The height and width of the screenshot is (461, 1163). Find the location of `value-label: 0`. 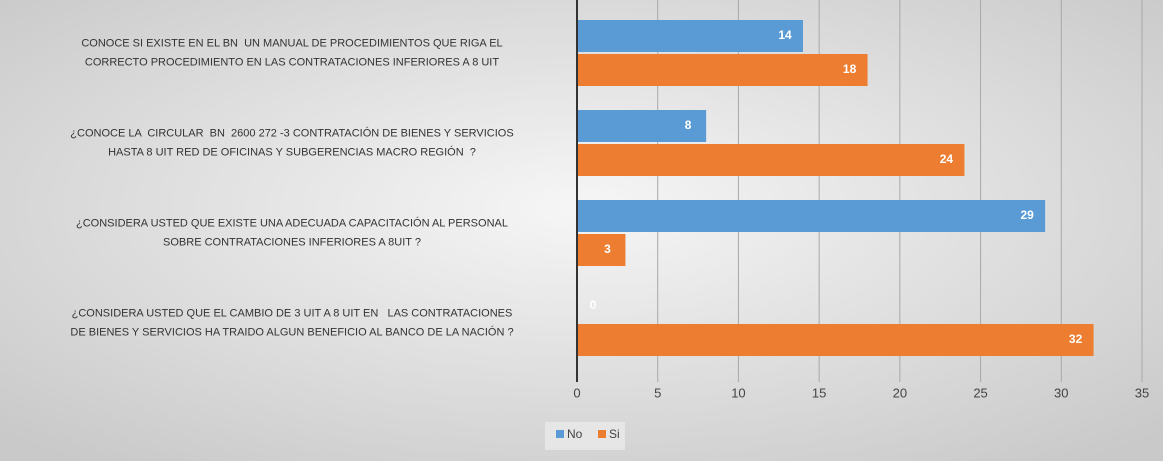

value-label: 0 is located at coordinates (593, 305).